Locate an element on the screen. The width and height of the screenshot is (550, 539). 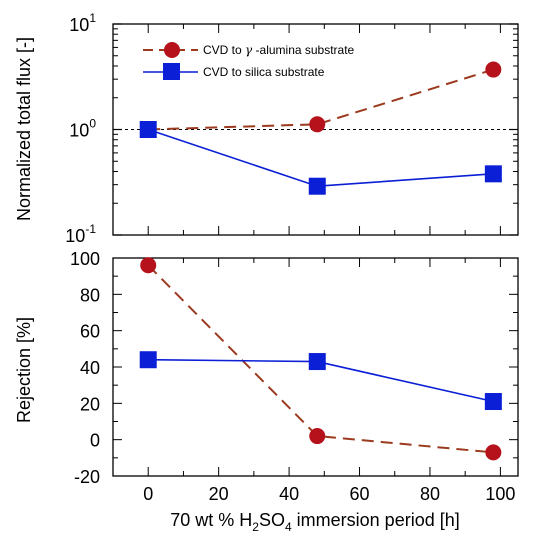
bottom-x-tick-label: 0 is located at coordinates (148, 494).